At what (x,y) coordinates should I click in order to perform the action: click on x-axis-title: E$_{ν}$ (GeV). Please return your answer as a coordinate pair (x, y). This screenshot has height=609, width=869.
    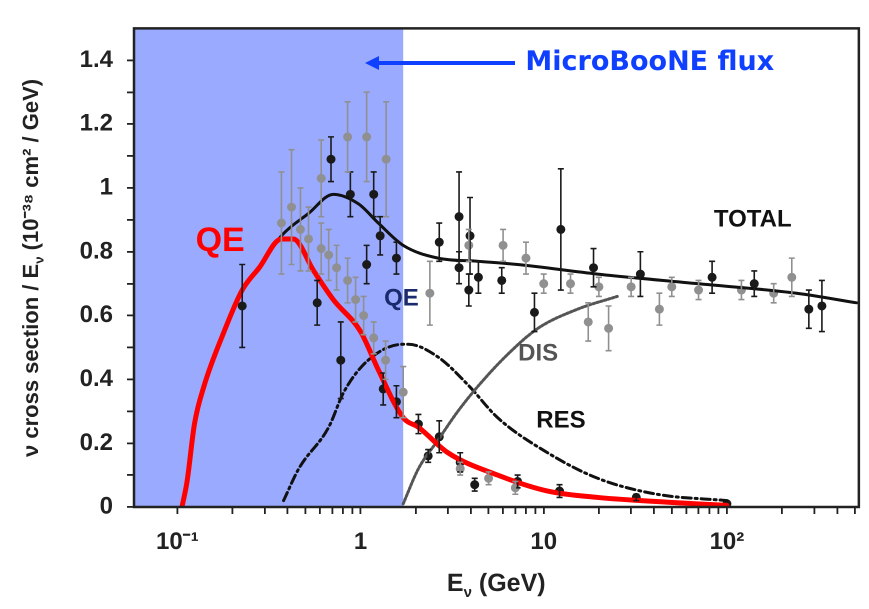
    Looking at the image, I should click on (496, 585).